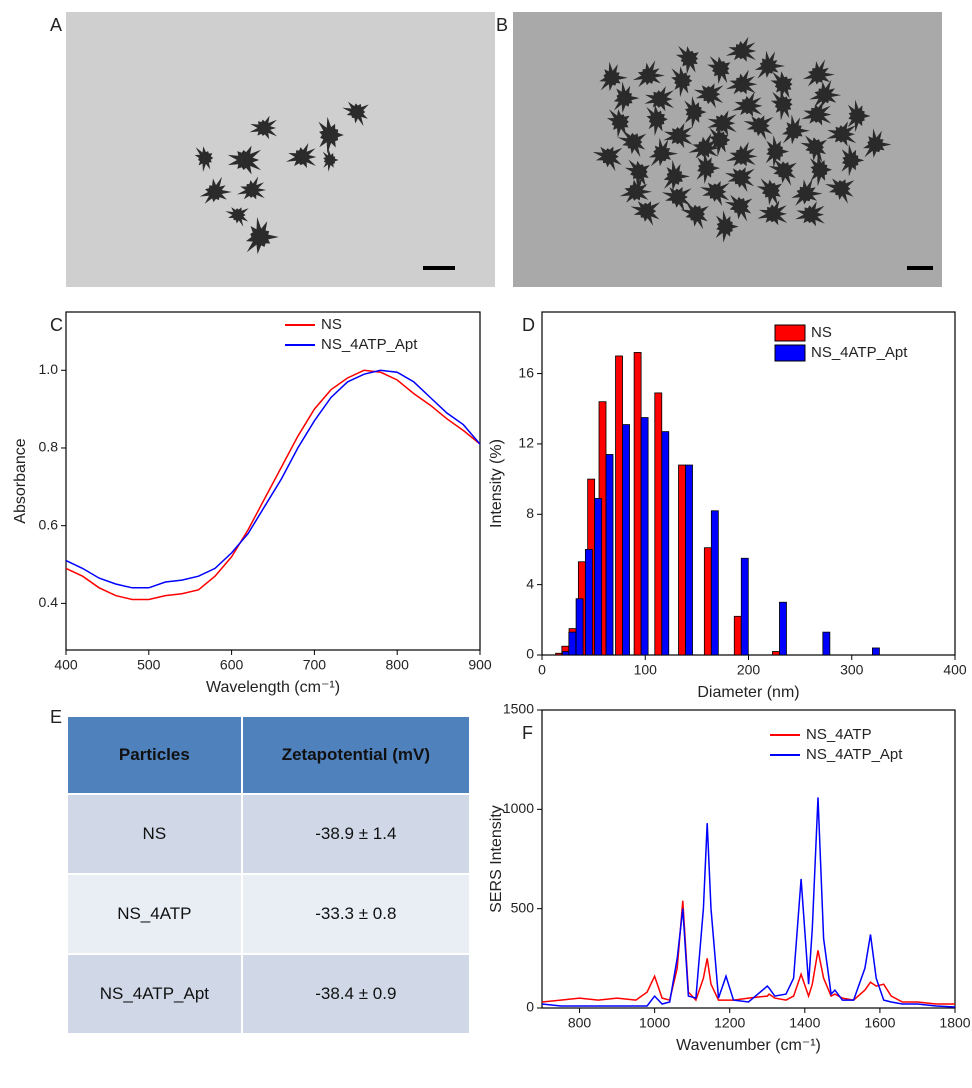  I want to click on table-header: Zetapotential (mV), so click(356, 755).